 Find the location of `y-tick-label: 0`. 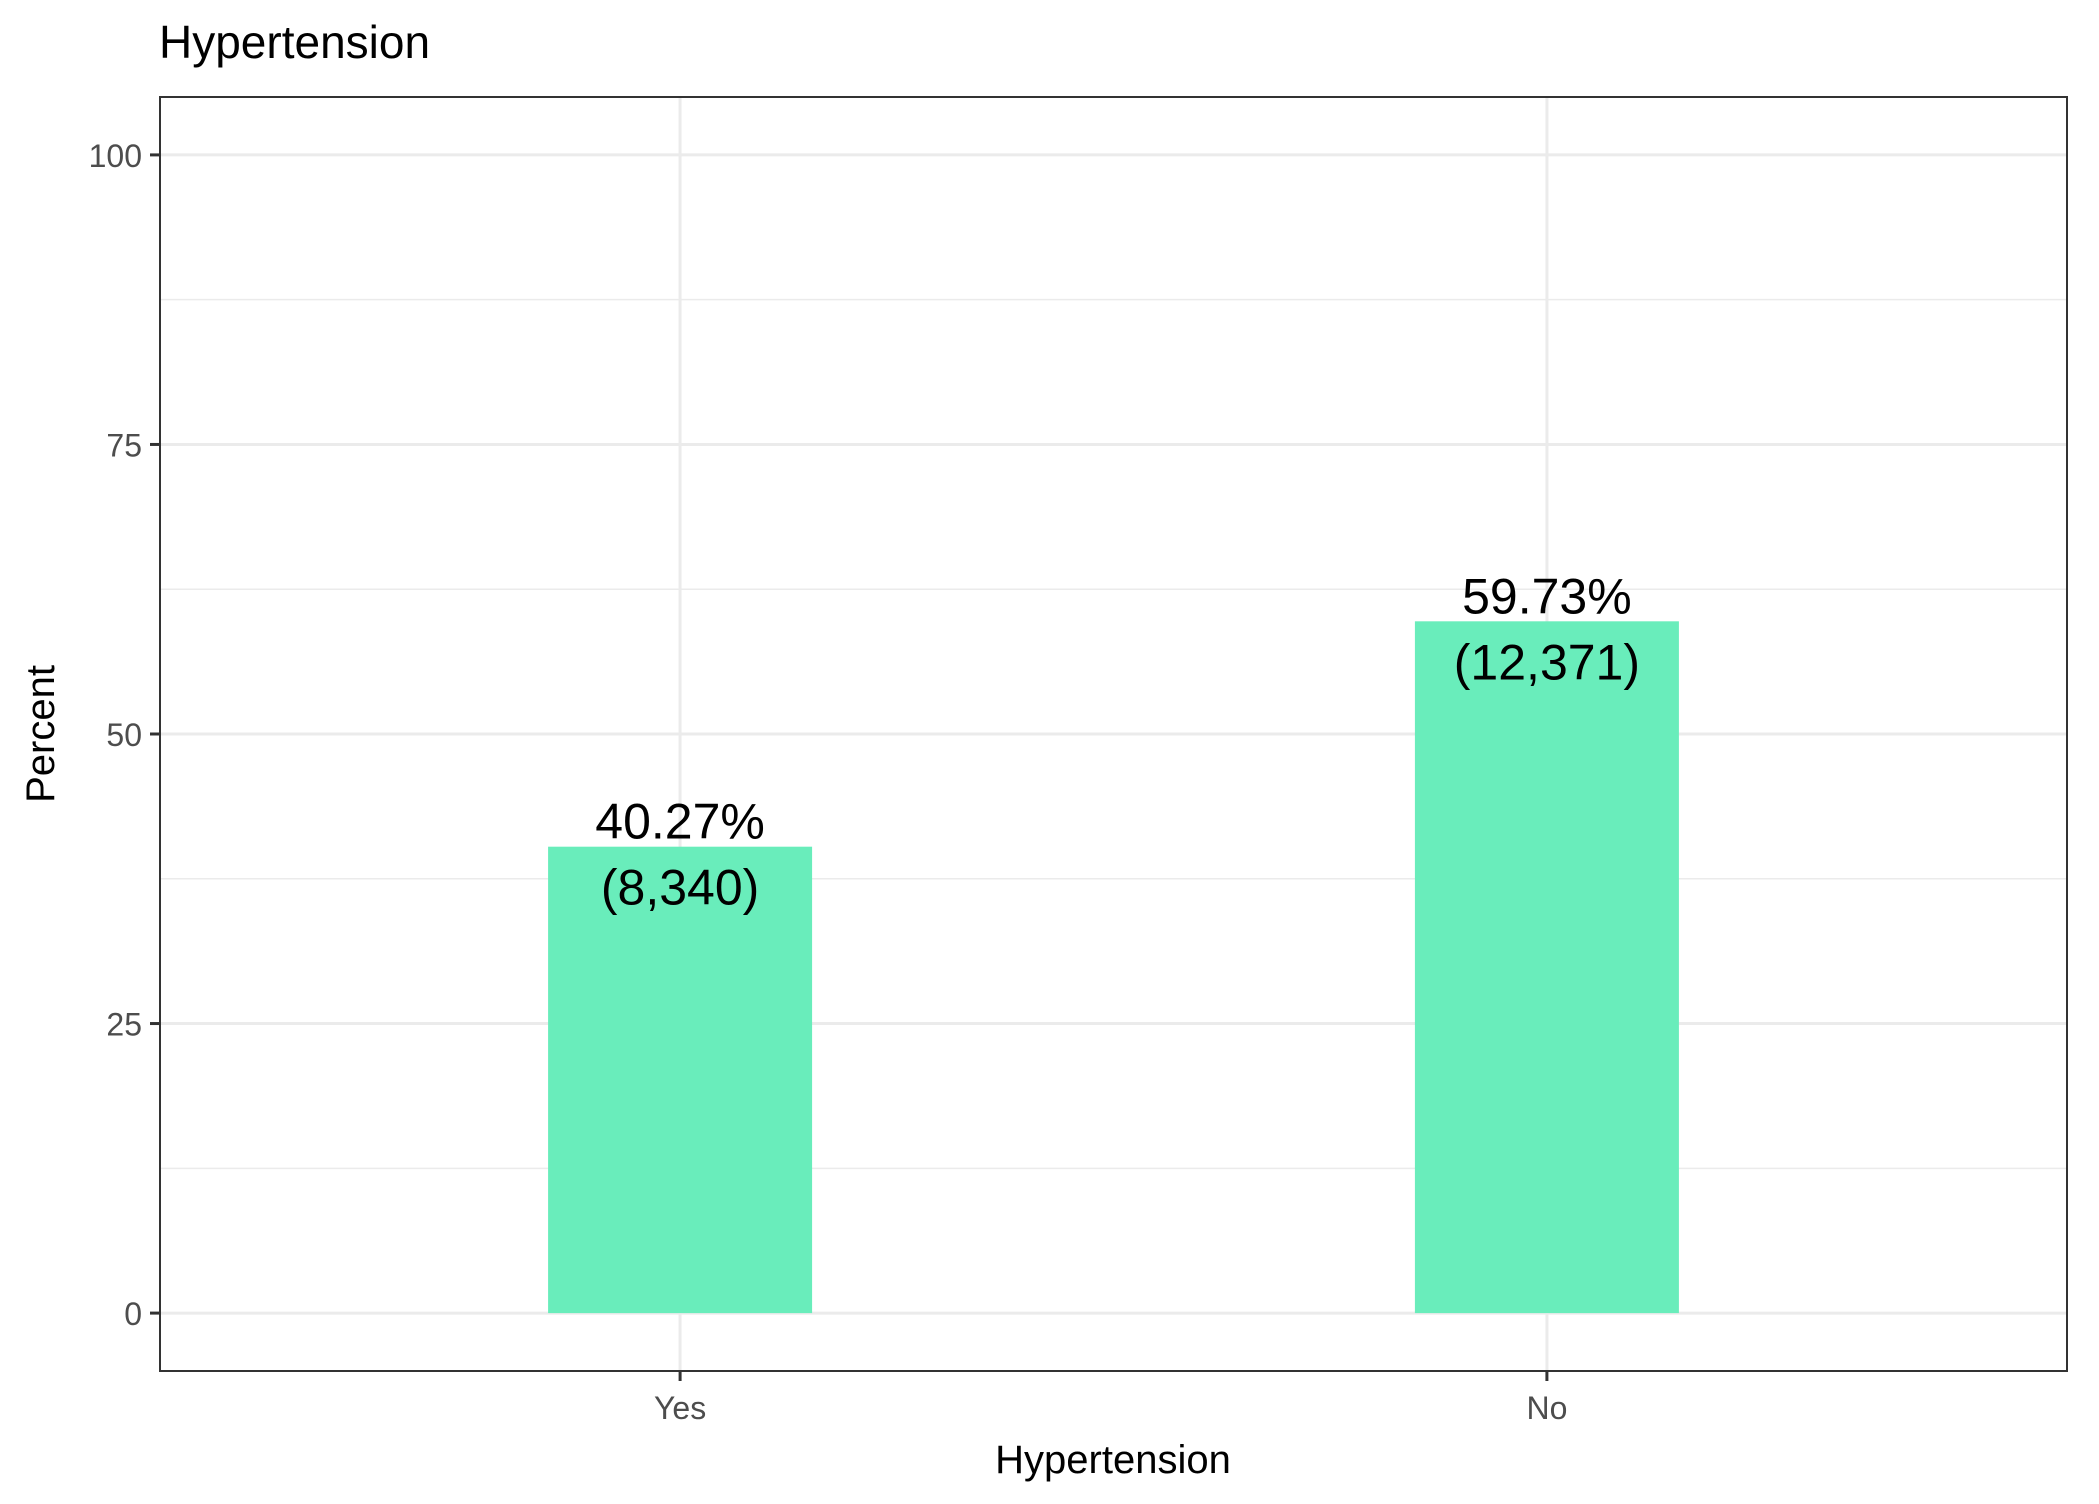

y-tick-label: 0 is located at coordinates (133, 1314).